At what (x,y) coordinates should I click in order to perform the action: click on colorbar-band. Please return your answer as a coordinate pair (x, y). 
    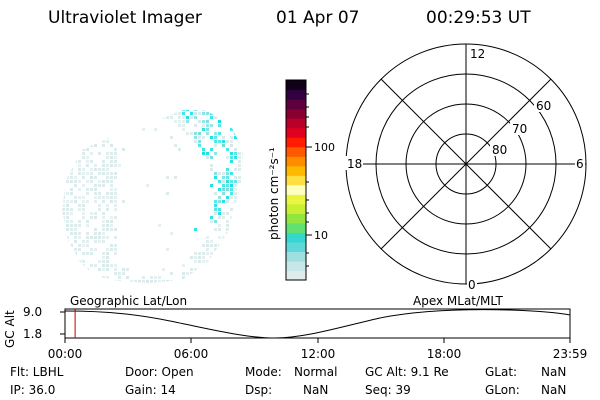
    Looking at the image, I should click on (296, 170).